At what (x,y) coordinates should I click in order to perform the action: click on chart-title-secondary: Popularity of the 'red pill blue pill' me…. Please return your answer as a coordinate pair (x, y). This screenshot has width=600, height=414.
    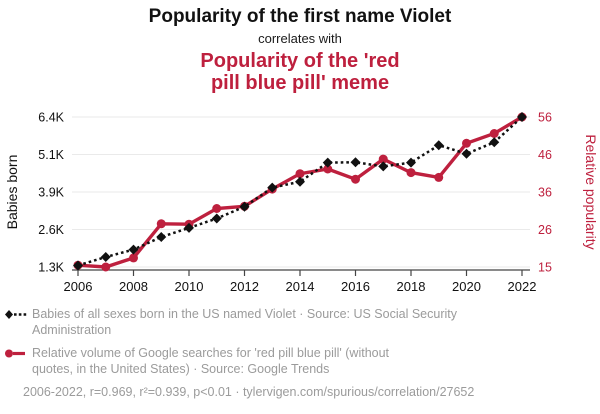
    Looking at the image, I should click on (300, 72).